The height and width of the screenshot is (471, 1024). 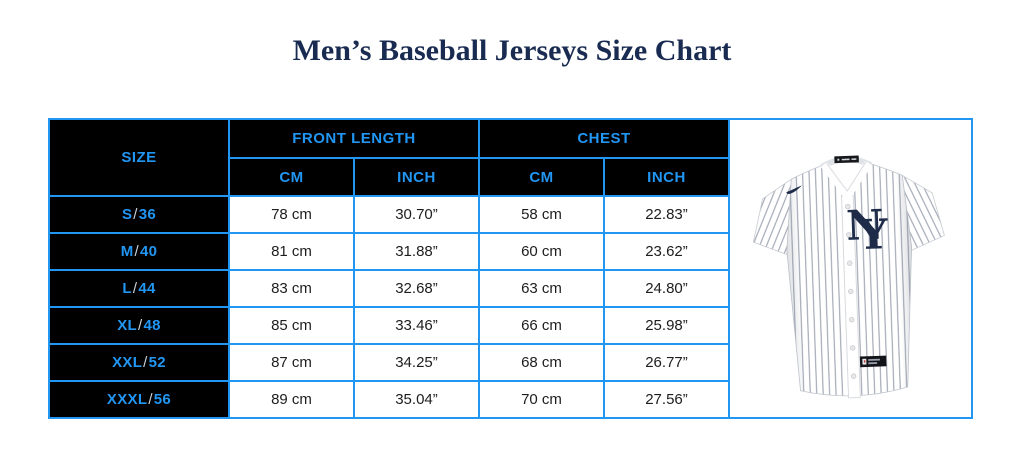 I want to click on size-cell: L/44, so click(x=139, y=288).